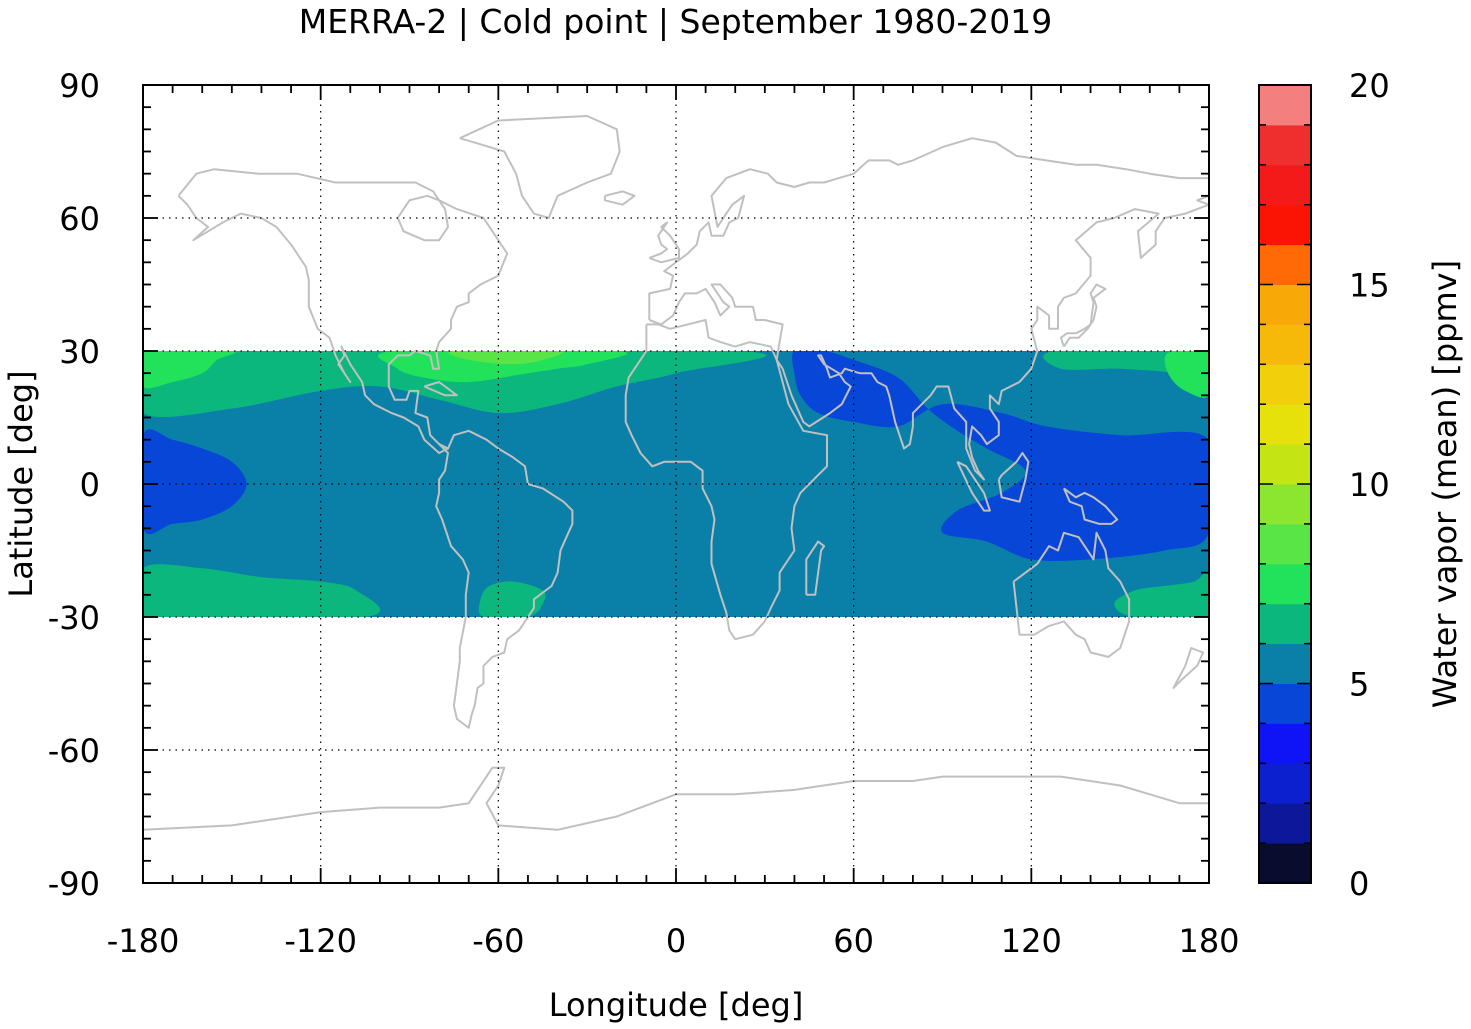 The width and height of the screenshot is (1471, 1029). What do you see at coordinates (498, 941) in the screenshot?
I see `x-tick-label: -60` at bounding box center [498, 941].